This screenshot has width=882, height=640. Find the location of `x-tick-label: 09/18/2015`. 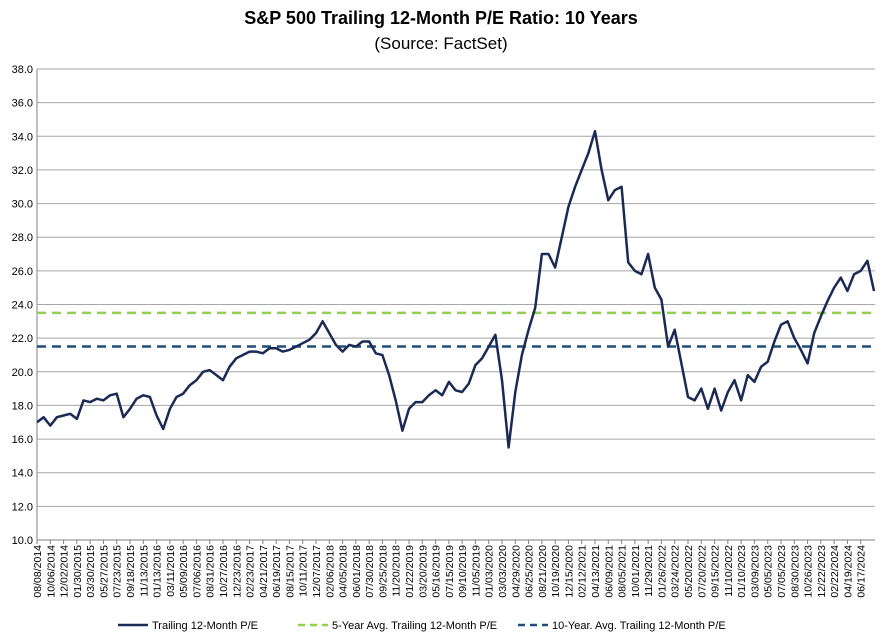

x-tick-label: 09/18/2015 is located at coordinates (131, 571).